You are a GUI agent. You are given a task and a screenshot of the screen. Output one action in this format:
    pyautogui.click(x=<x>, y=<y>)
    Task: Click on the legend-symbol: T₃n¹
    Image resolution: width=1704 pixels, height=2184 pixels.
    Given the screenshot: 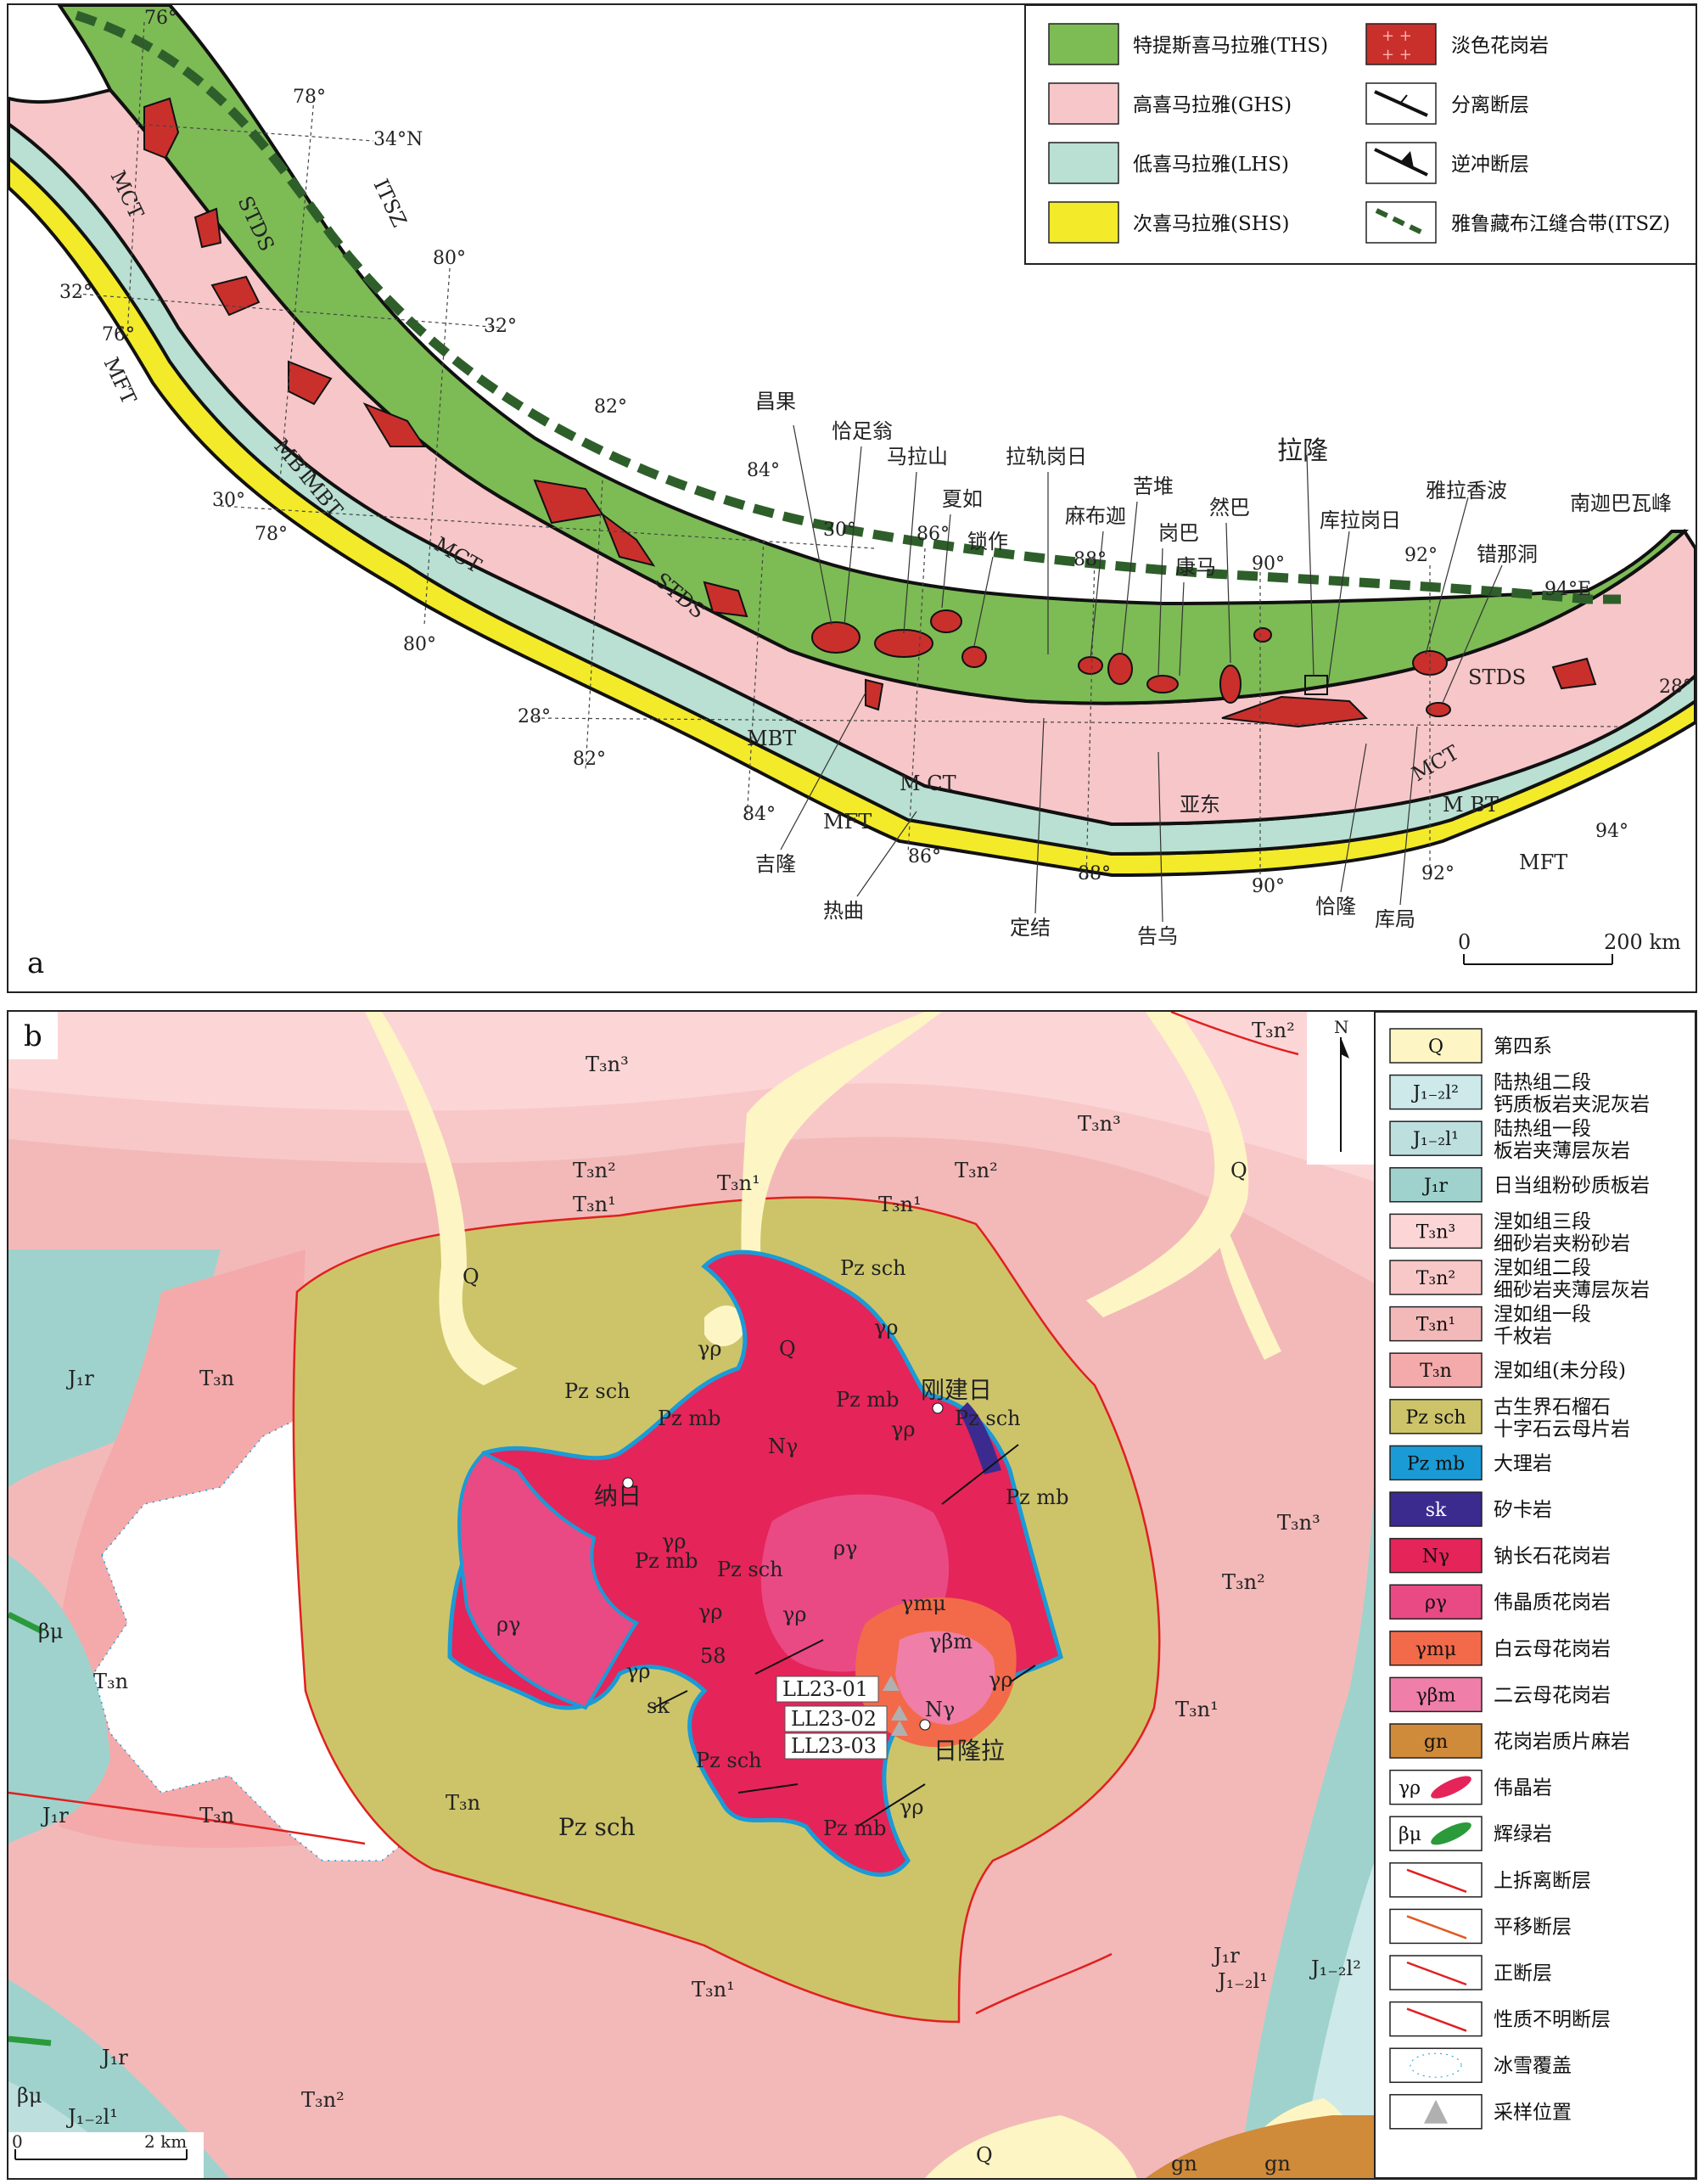 What is the action you would take?
    pyautogui.click(x=1435, y=1326)
    